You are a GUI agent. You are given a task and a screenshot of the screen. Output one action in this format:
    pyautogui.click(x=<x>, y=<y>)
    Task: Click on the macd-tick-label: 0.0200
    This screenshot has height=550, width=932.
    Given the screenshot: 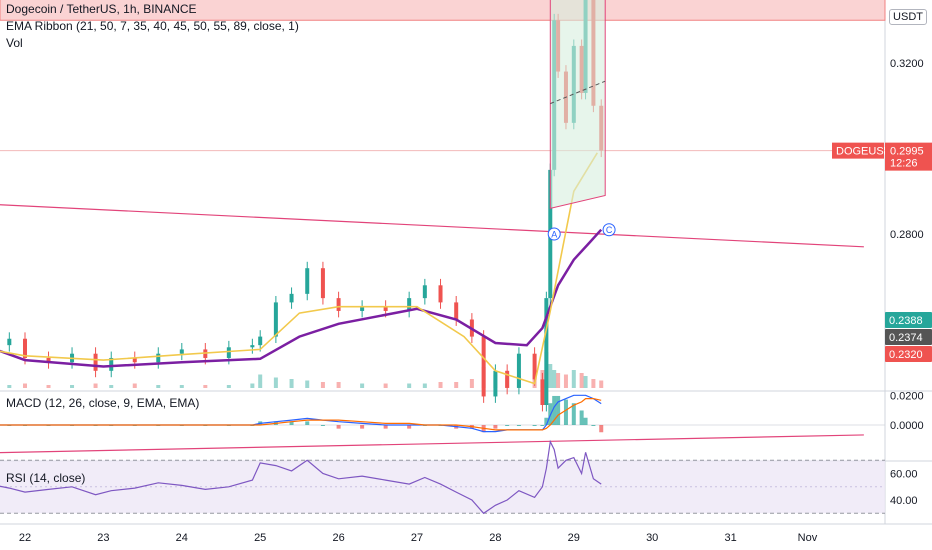 What is the action you would take?
    pyautogui.click(x=907, y=396)
    